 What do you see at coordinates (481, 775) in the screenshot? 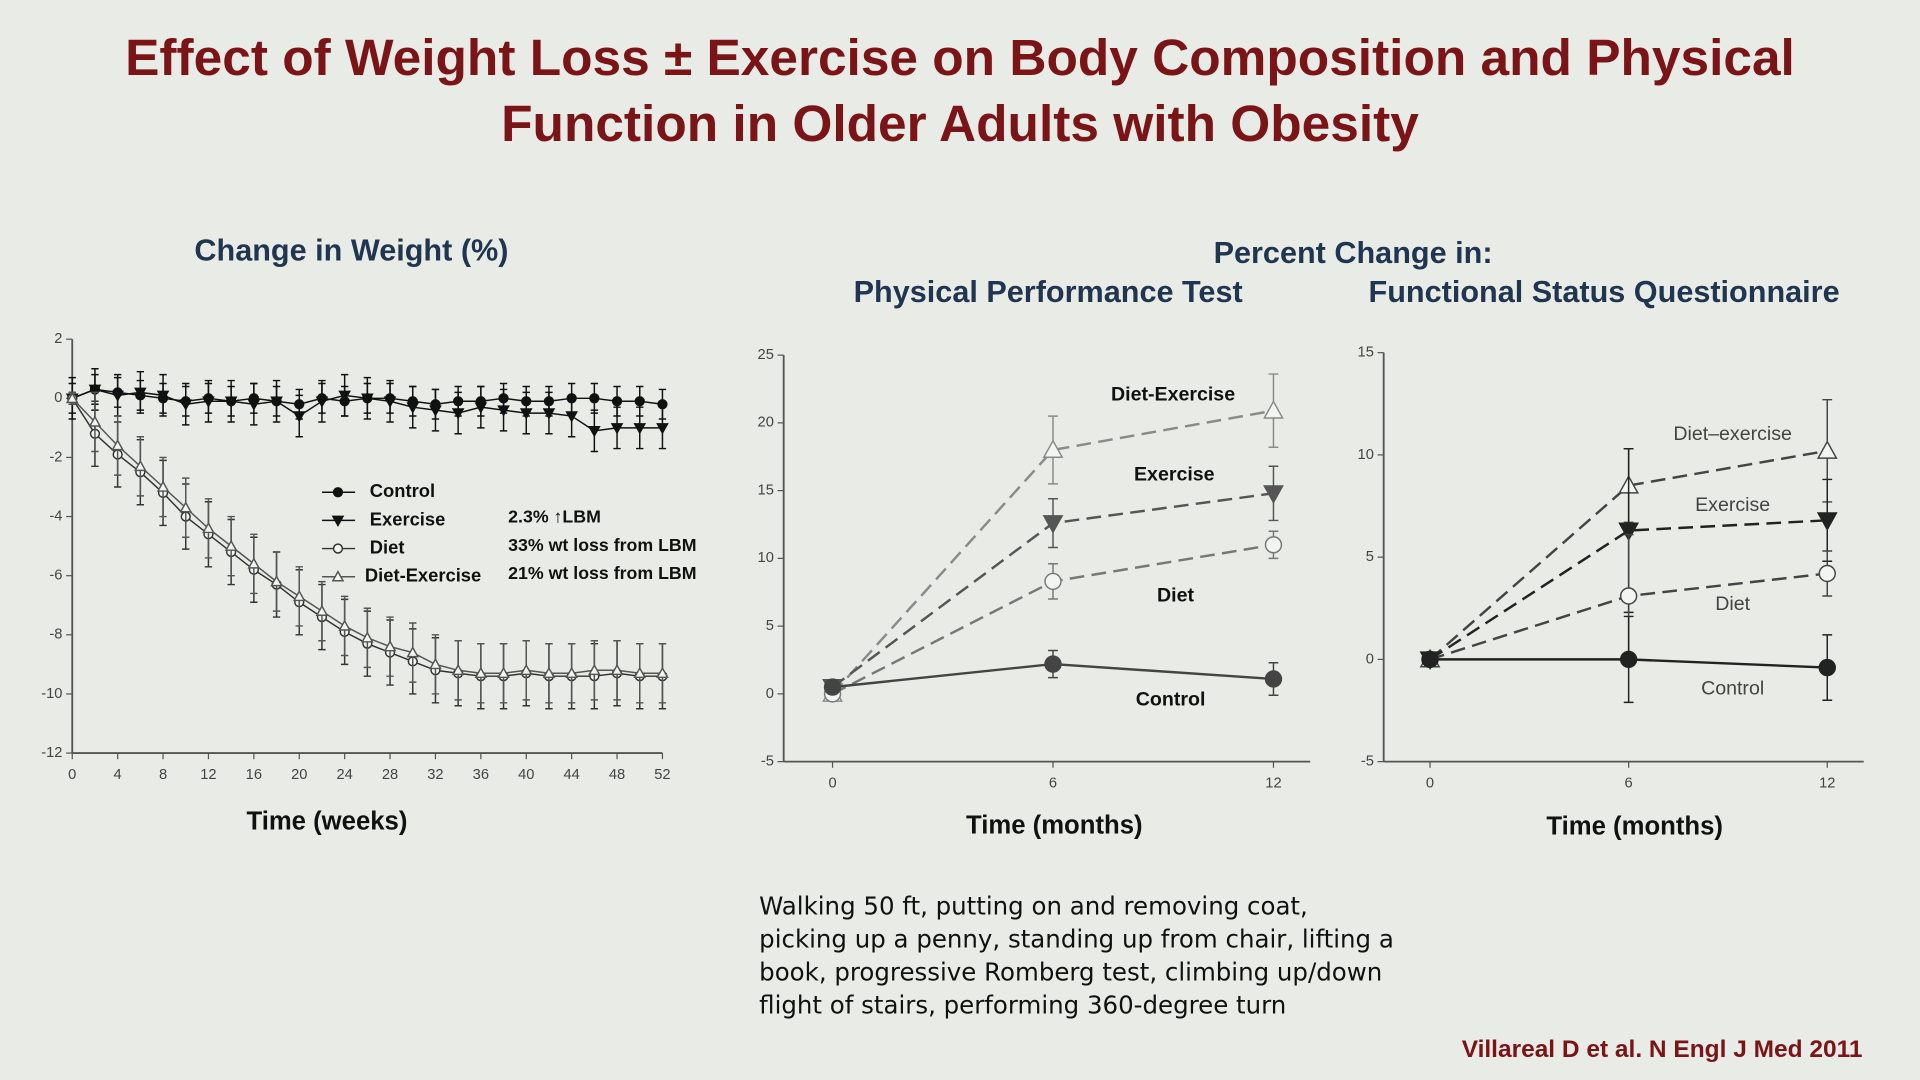
I see `x-tick-label: 36` at bounding box center [481, 775].